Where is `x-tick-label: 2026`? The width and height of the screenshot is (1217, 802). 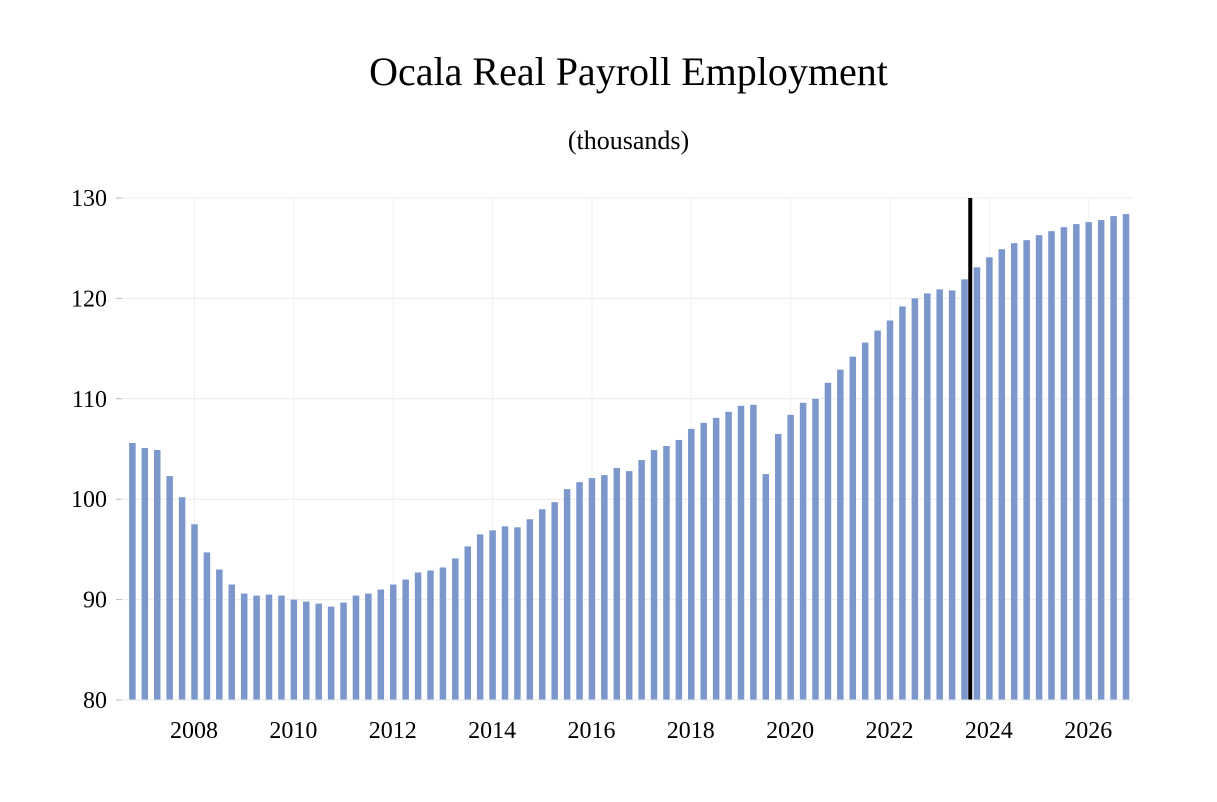 x-tick-label: 2026 is located at coordinates (1088, 731).